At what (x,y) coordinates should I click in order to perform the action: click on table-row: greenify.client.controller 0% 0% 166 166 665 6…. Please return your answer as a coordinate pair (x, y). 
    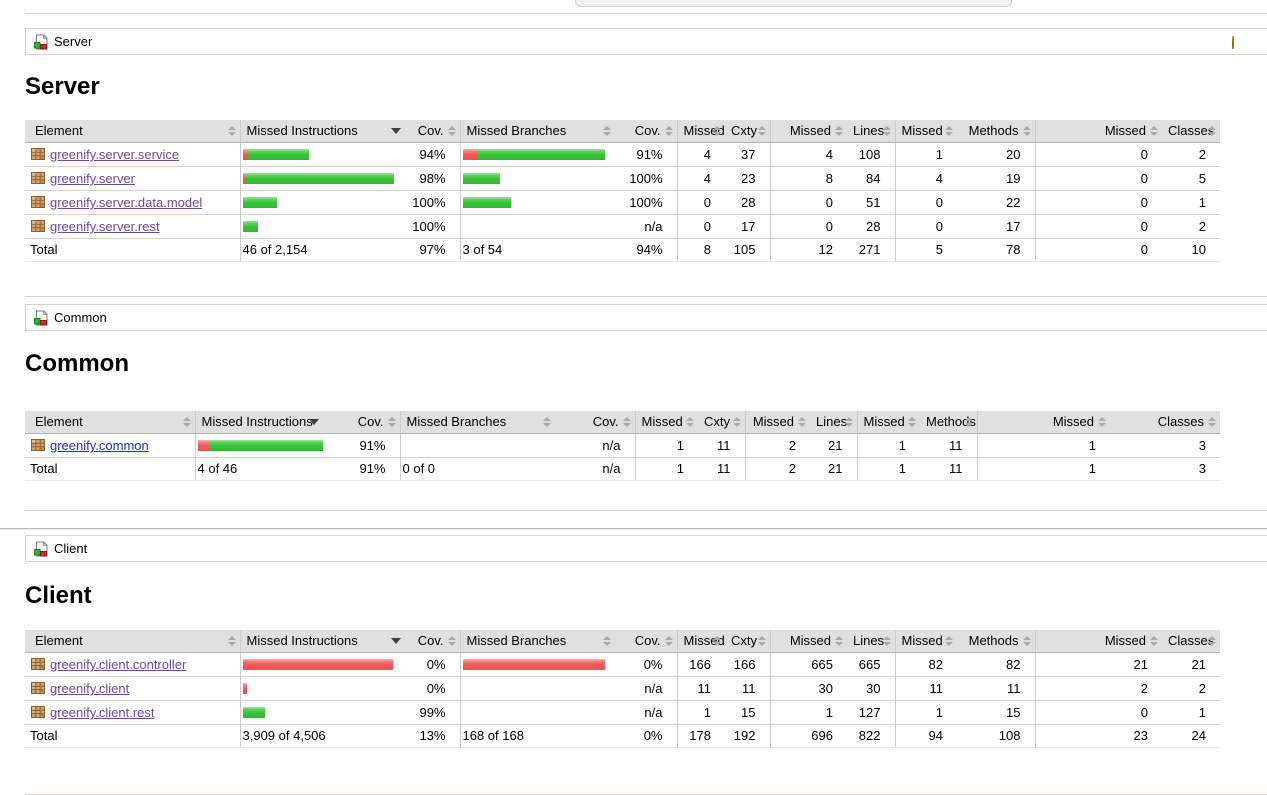
    Looking at the image, I should click on (622, 664).